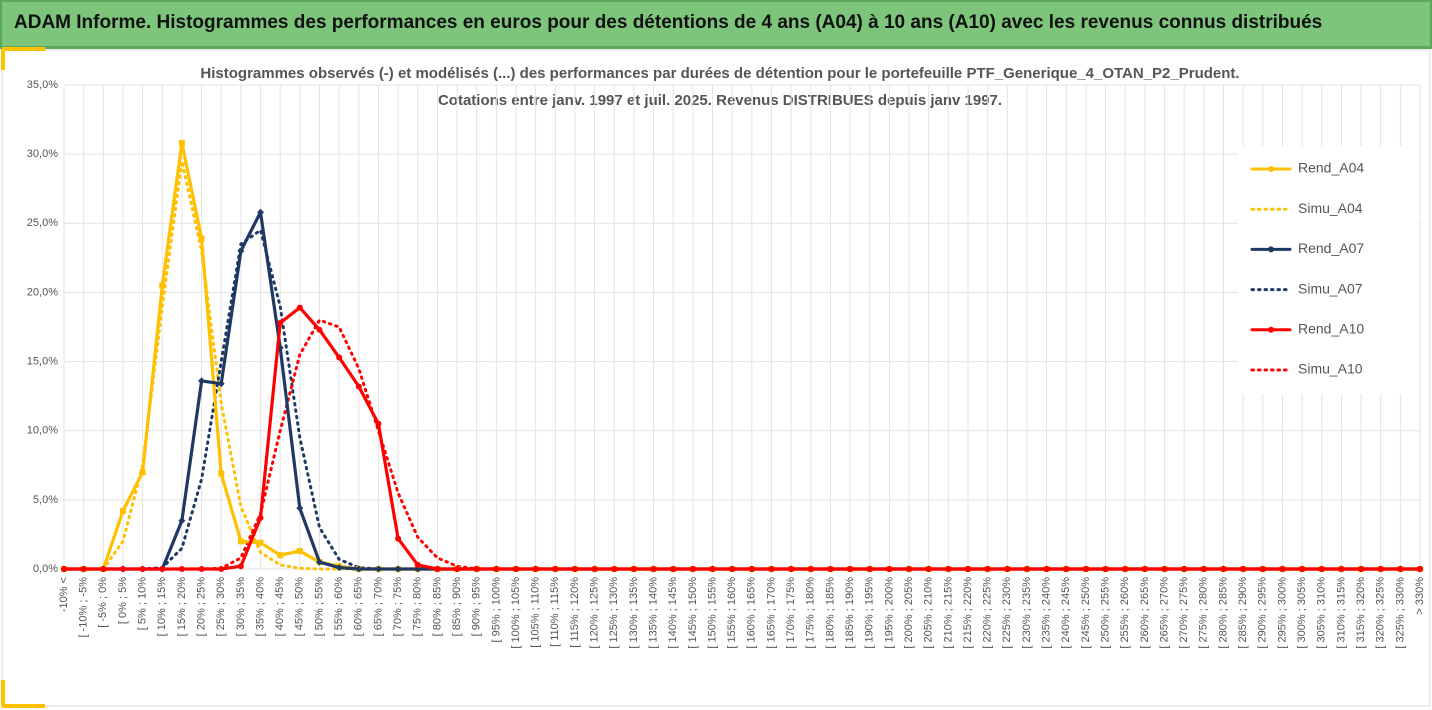 Image resolution: width=1432 pixels, height=710 pixels. I want to click on y-tick-label: 0,0%, so click(45, 569).